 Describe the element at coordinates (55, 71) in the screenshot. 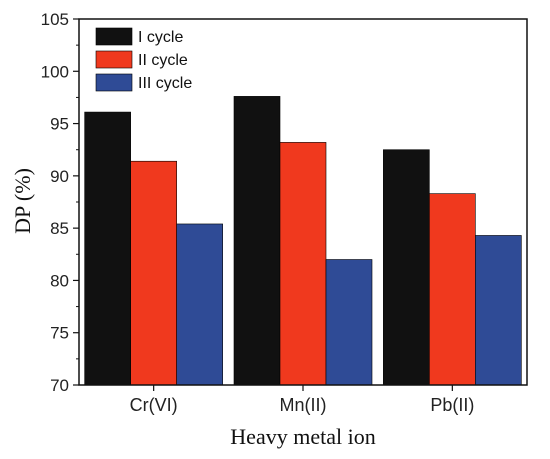

I see `y-tick-label: 100` at that location.